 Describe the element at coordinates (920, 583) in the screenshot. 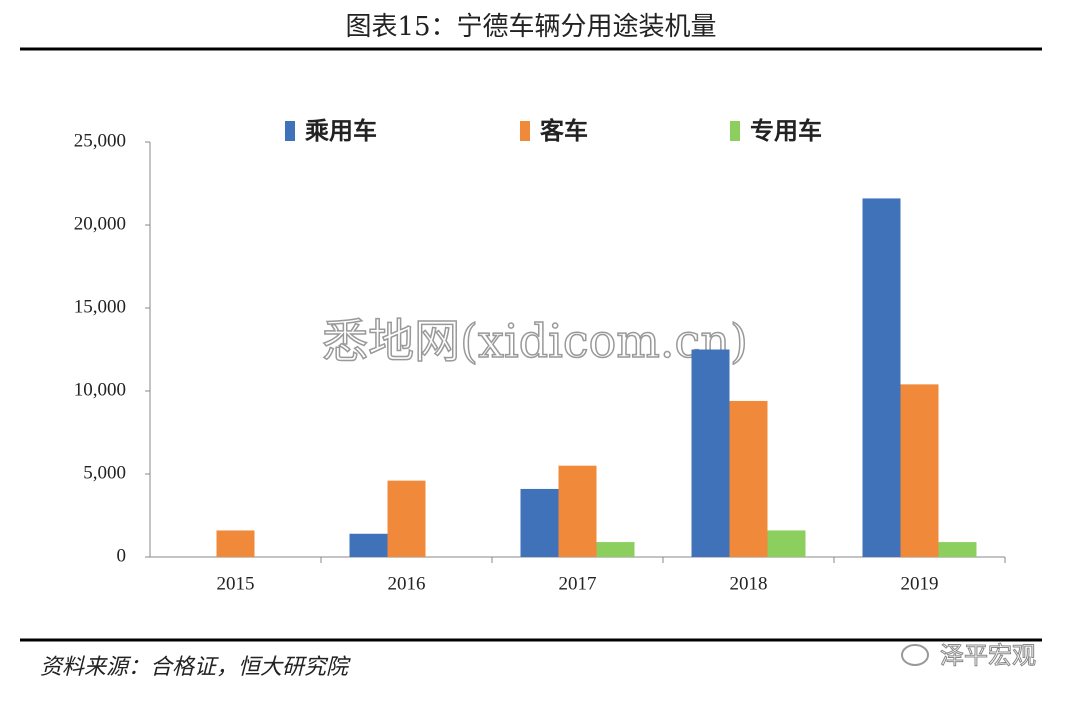

I see `x-tick-label: 2019` at that location.